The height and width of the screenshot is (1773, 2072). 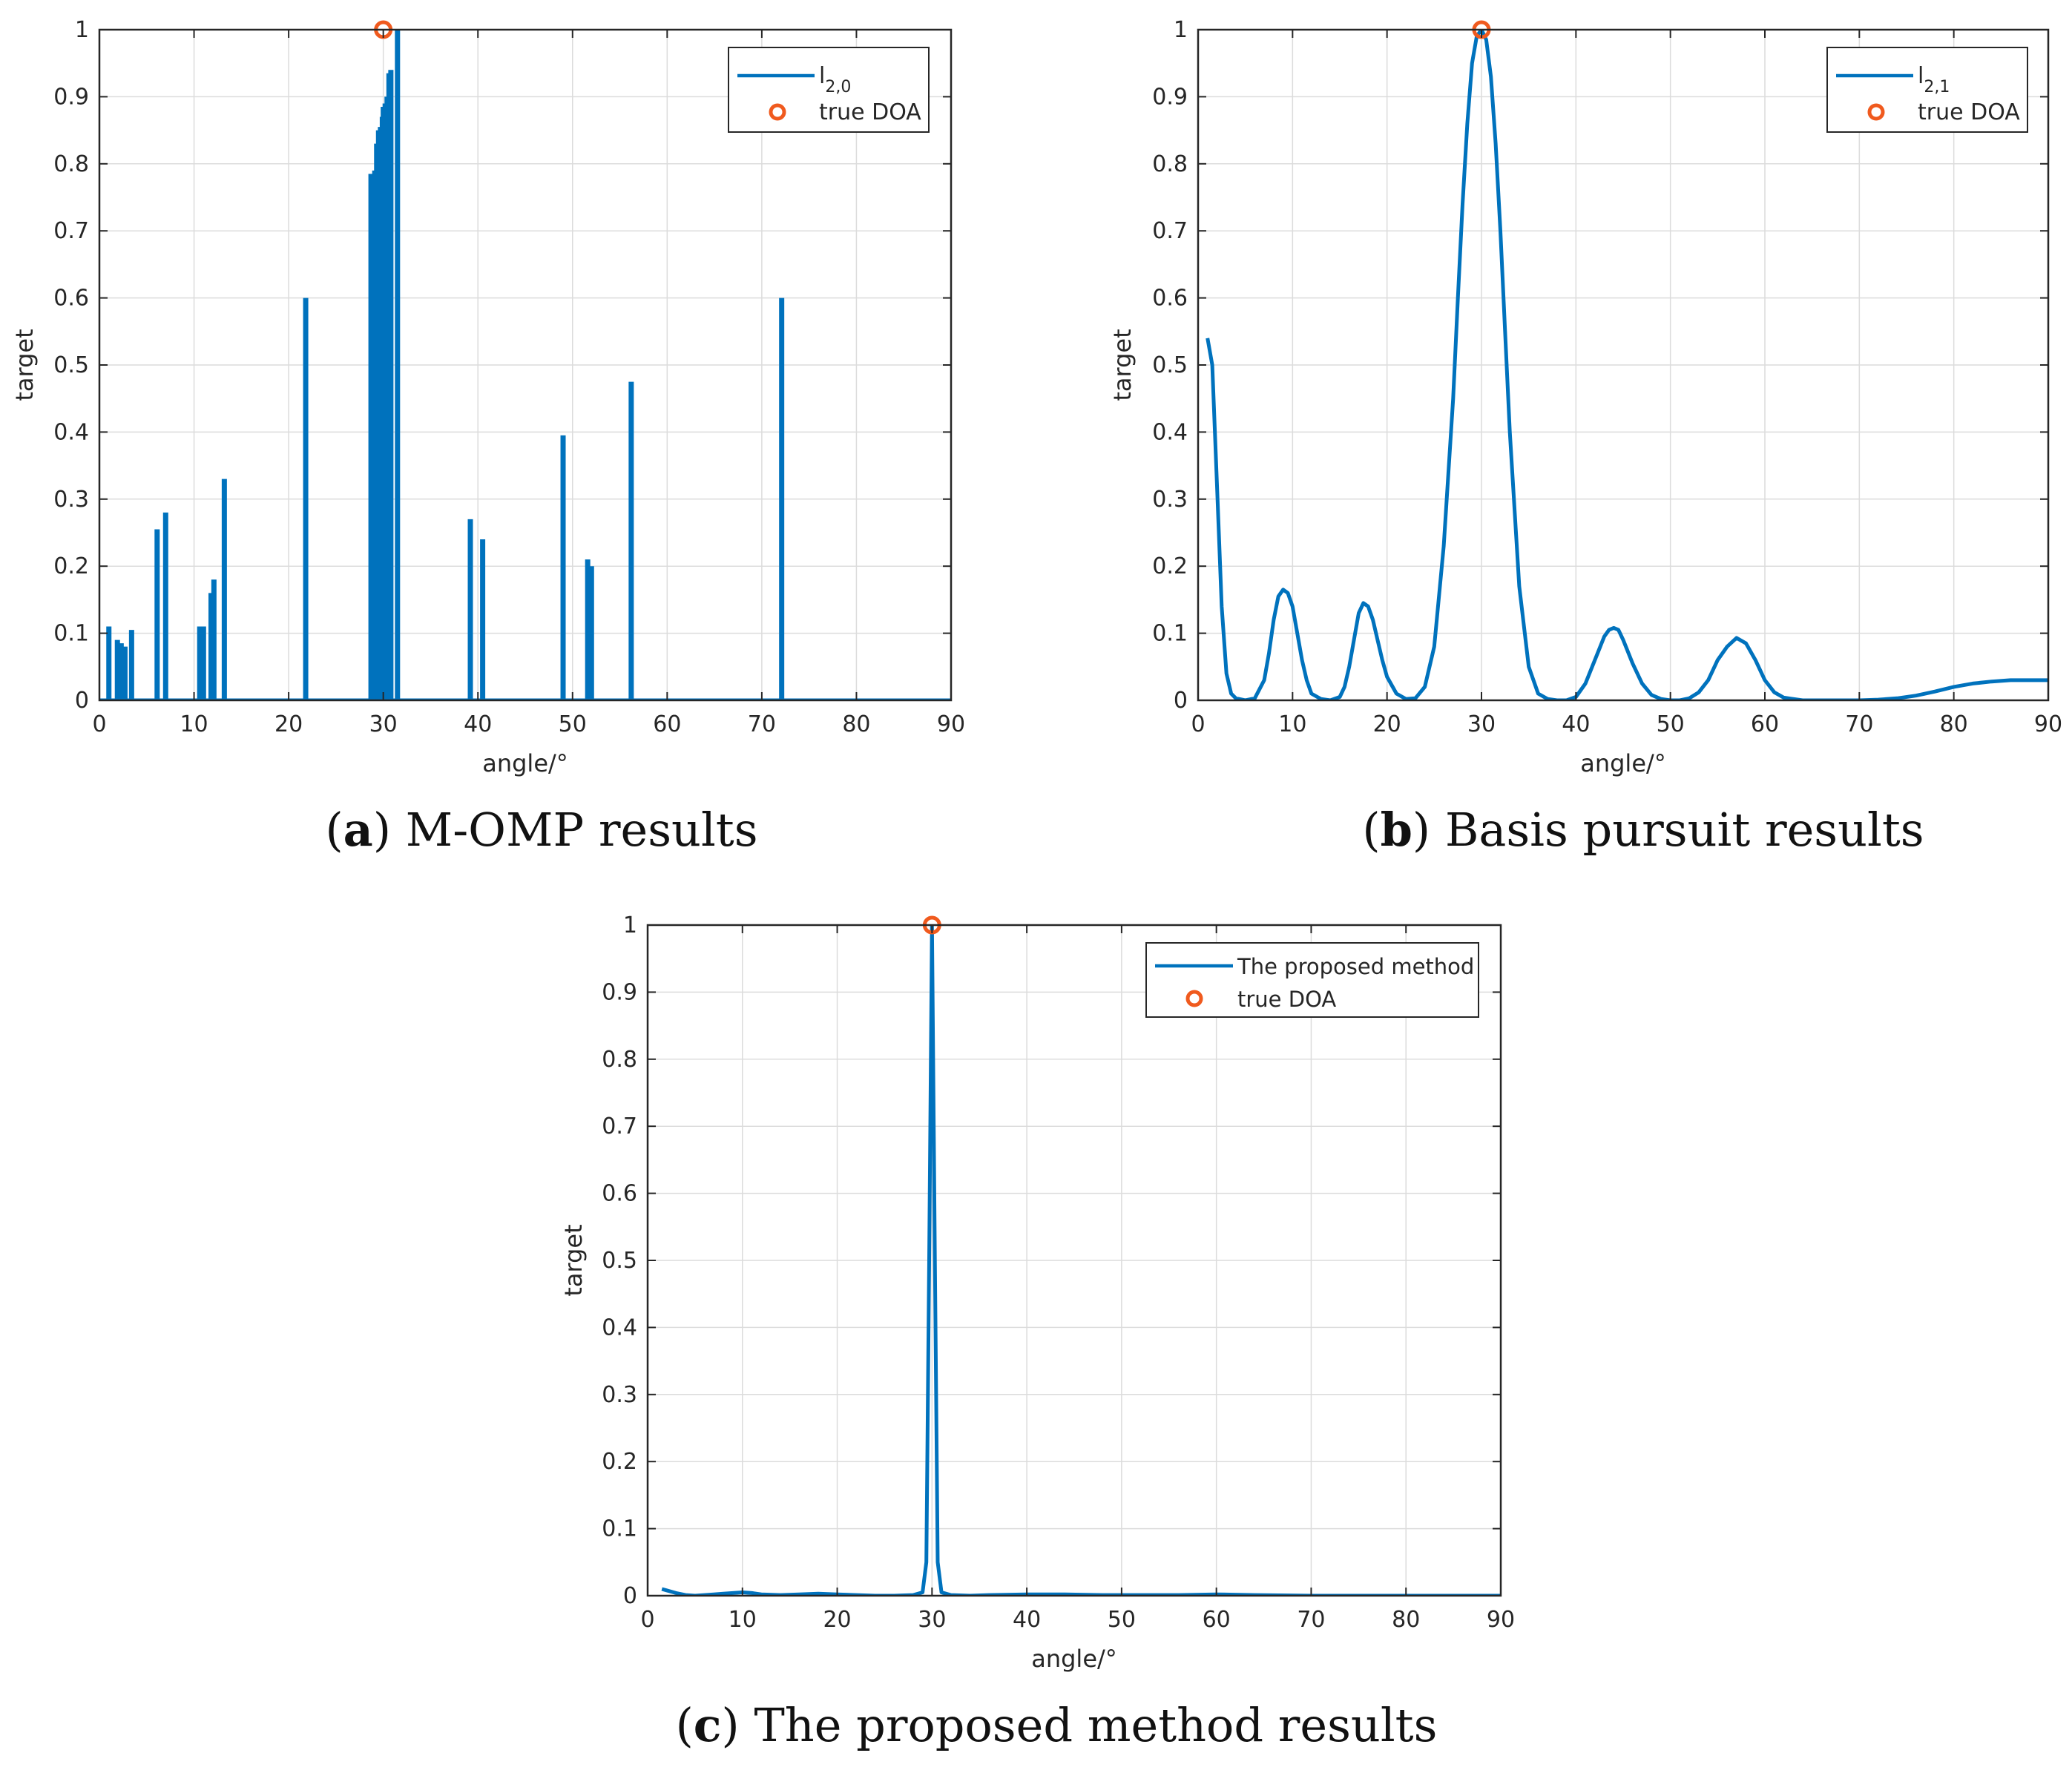 What do you see at coordinates (1095, 1725) in the screenshot?
I see `caption-text: The proposed method results` at bounding box center [1095, 1725].